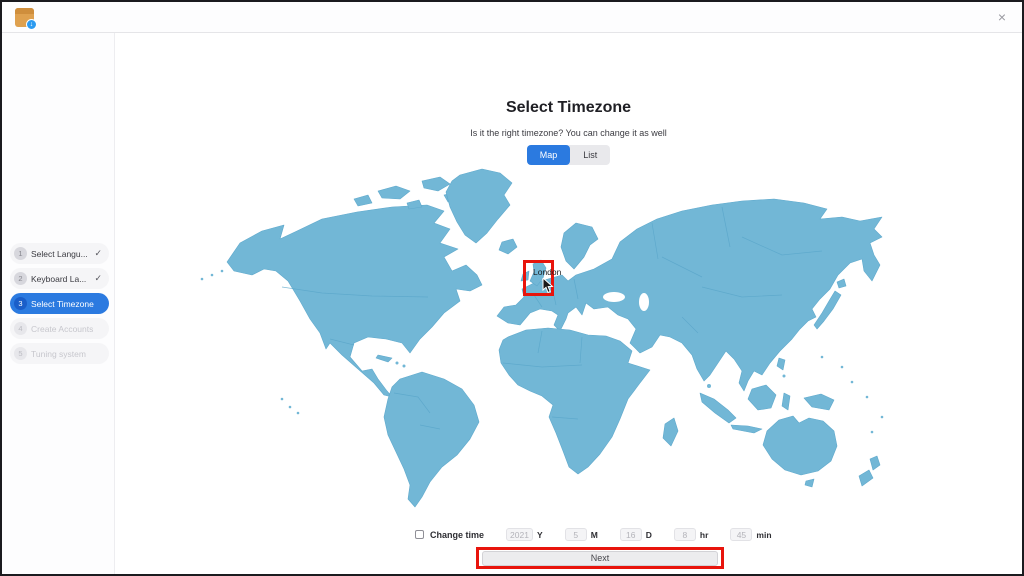  Describe the element at coordinates (512, 17) in the screenshot. I see `titlebar: ↓ ×` at that location.